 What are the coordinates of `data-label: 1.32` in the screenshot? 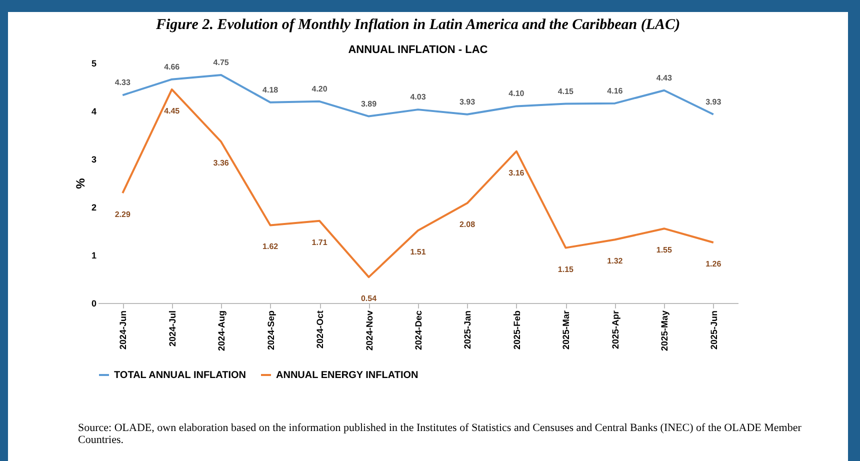 It's located at (615, 261).